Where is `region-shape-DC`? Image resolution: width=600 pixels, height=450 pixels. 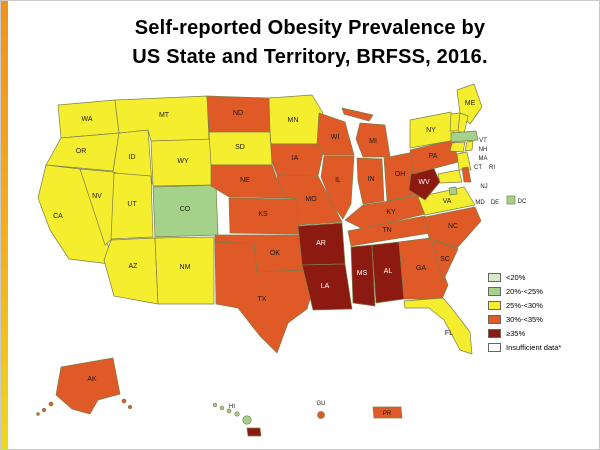
region-shape-DC is located at coordinates (453, 191).